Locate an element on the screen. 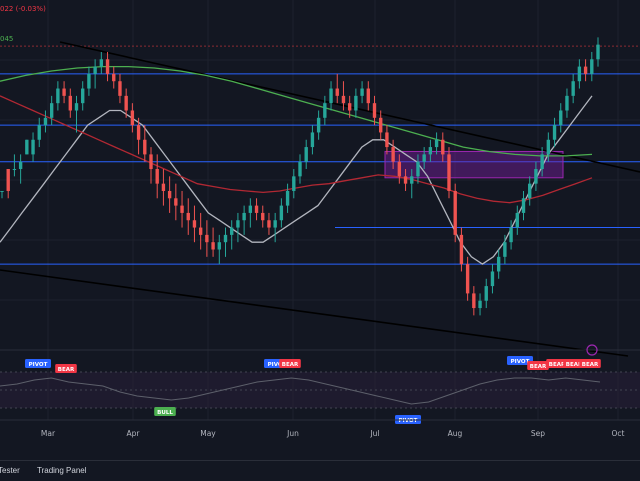 The height and width of the screenshot is (481, 640). x-tick-label: Jul is located at coordinates (374, 433).